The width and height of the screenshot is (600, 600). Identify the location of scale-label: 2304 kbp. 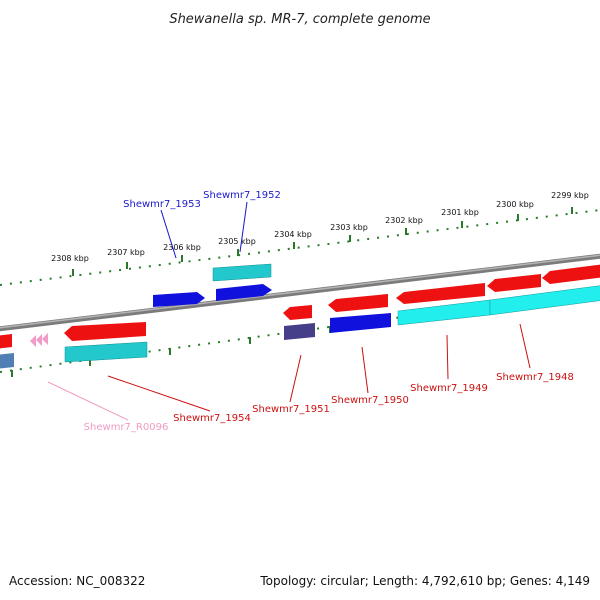
(293, 234).